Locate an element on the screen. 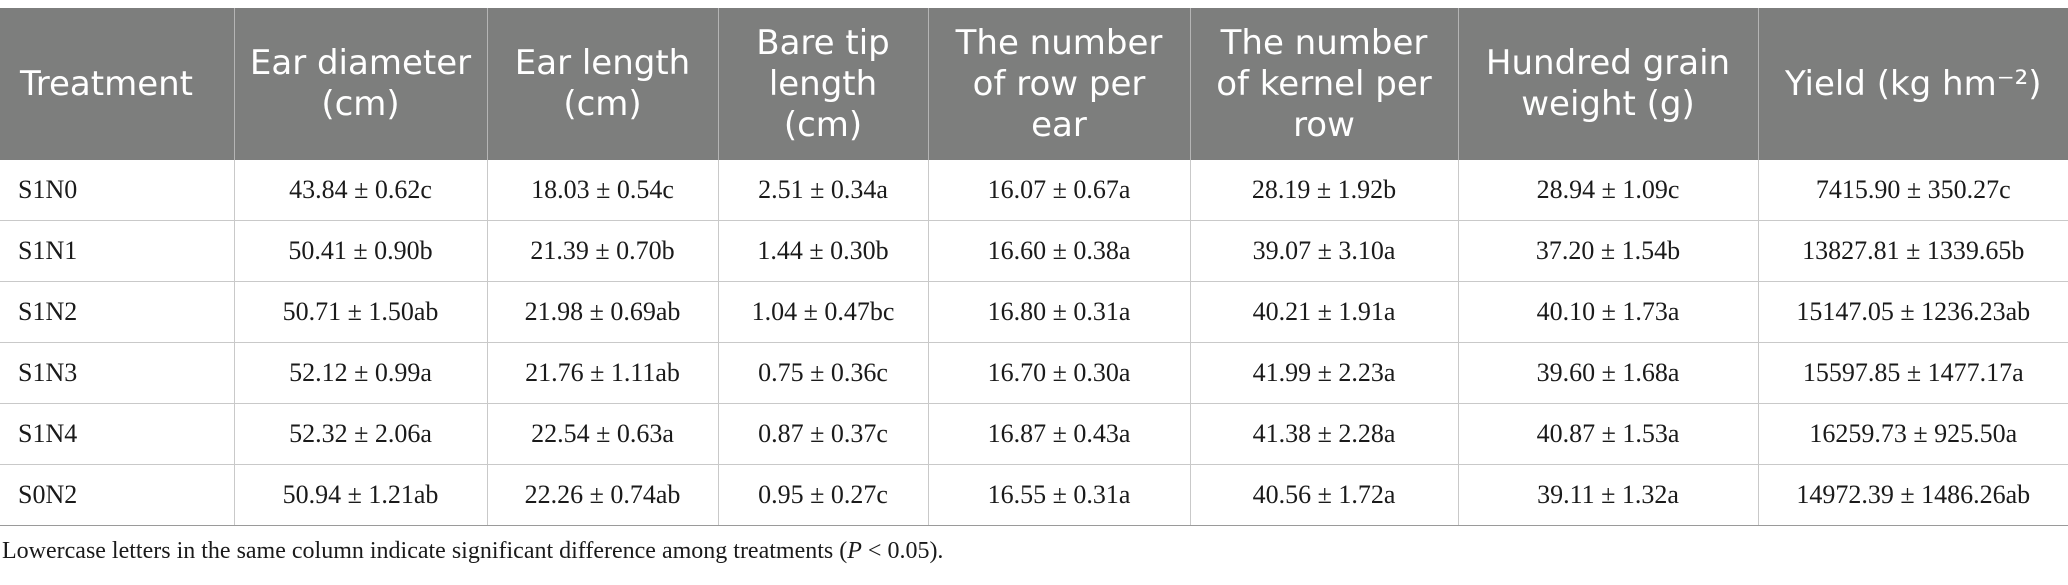  footnote-text-after: < 0.05). is located at coordinates (902, 551).